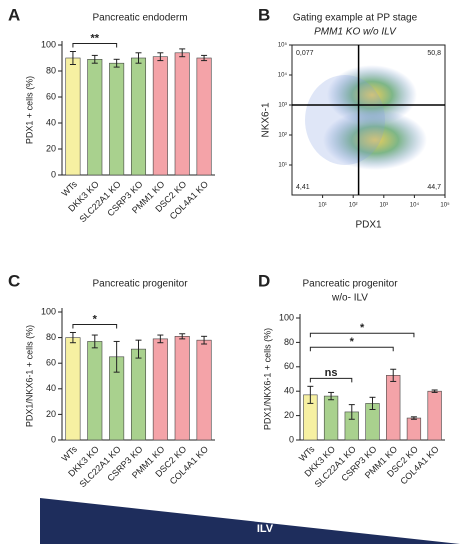 The image size is (469, 550). What do you see at coordinates (305, 53) in the screenshot?
I see `quadrant-label: 0,077` at bounding box center [305, 53].